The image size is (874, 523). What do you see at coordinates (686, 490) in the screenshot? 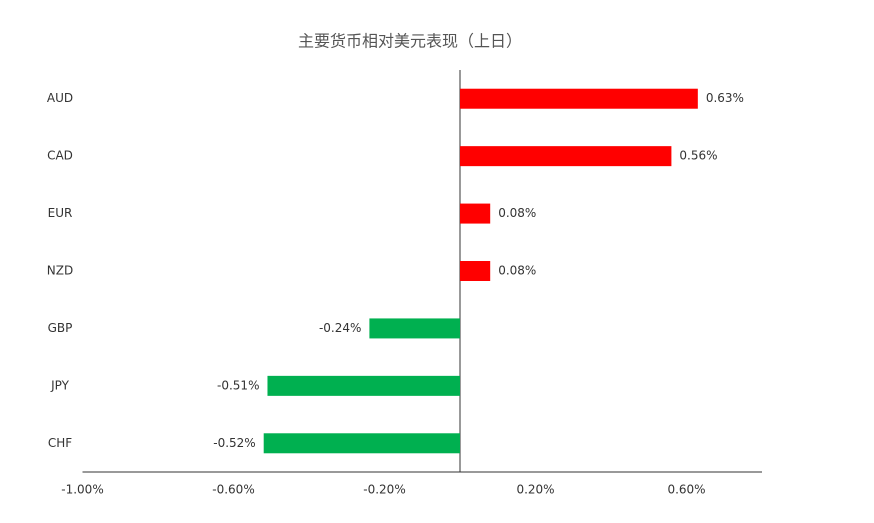
I see `x-tick-label: 0.60%` at bounding box center [686, 490].